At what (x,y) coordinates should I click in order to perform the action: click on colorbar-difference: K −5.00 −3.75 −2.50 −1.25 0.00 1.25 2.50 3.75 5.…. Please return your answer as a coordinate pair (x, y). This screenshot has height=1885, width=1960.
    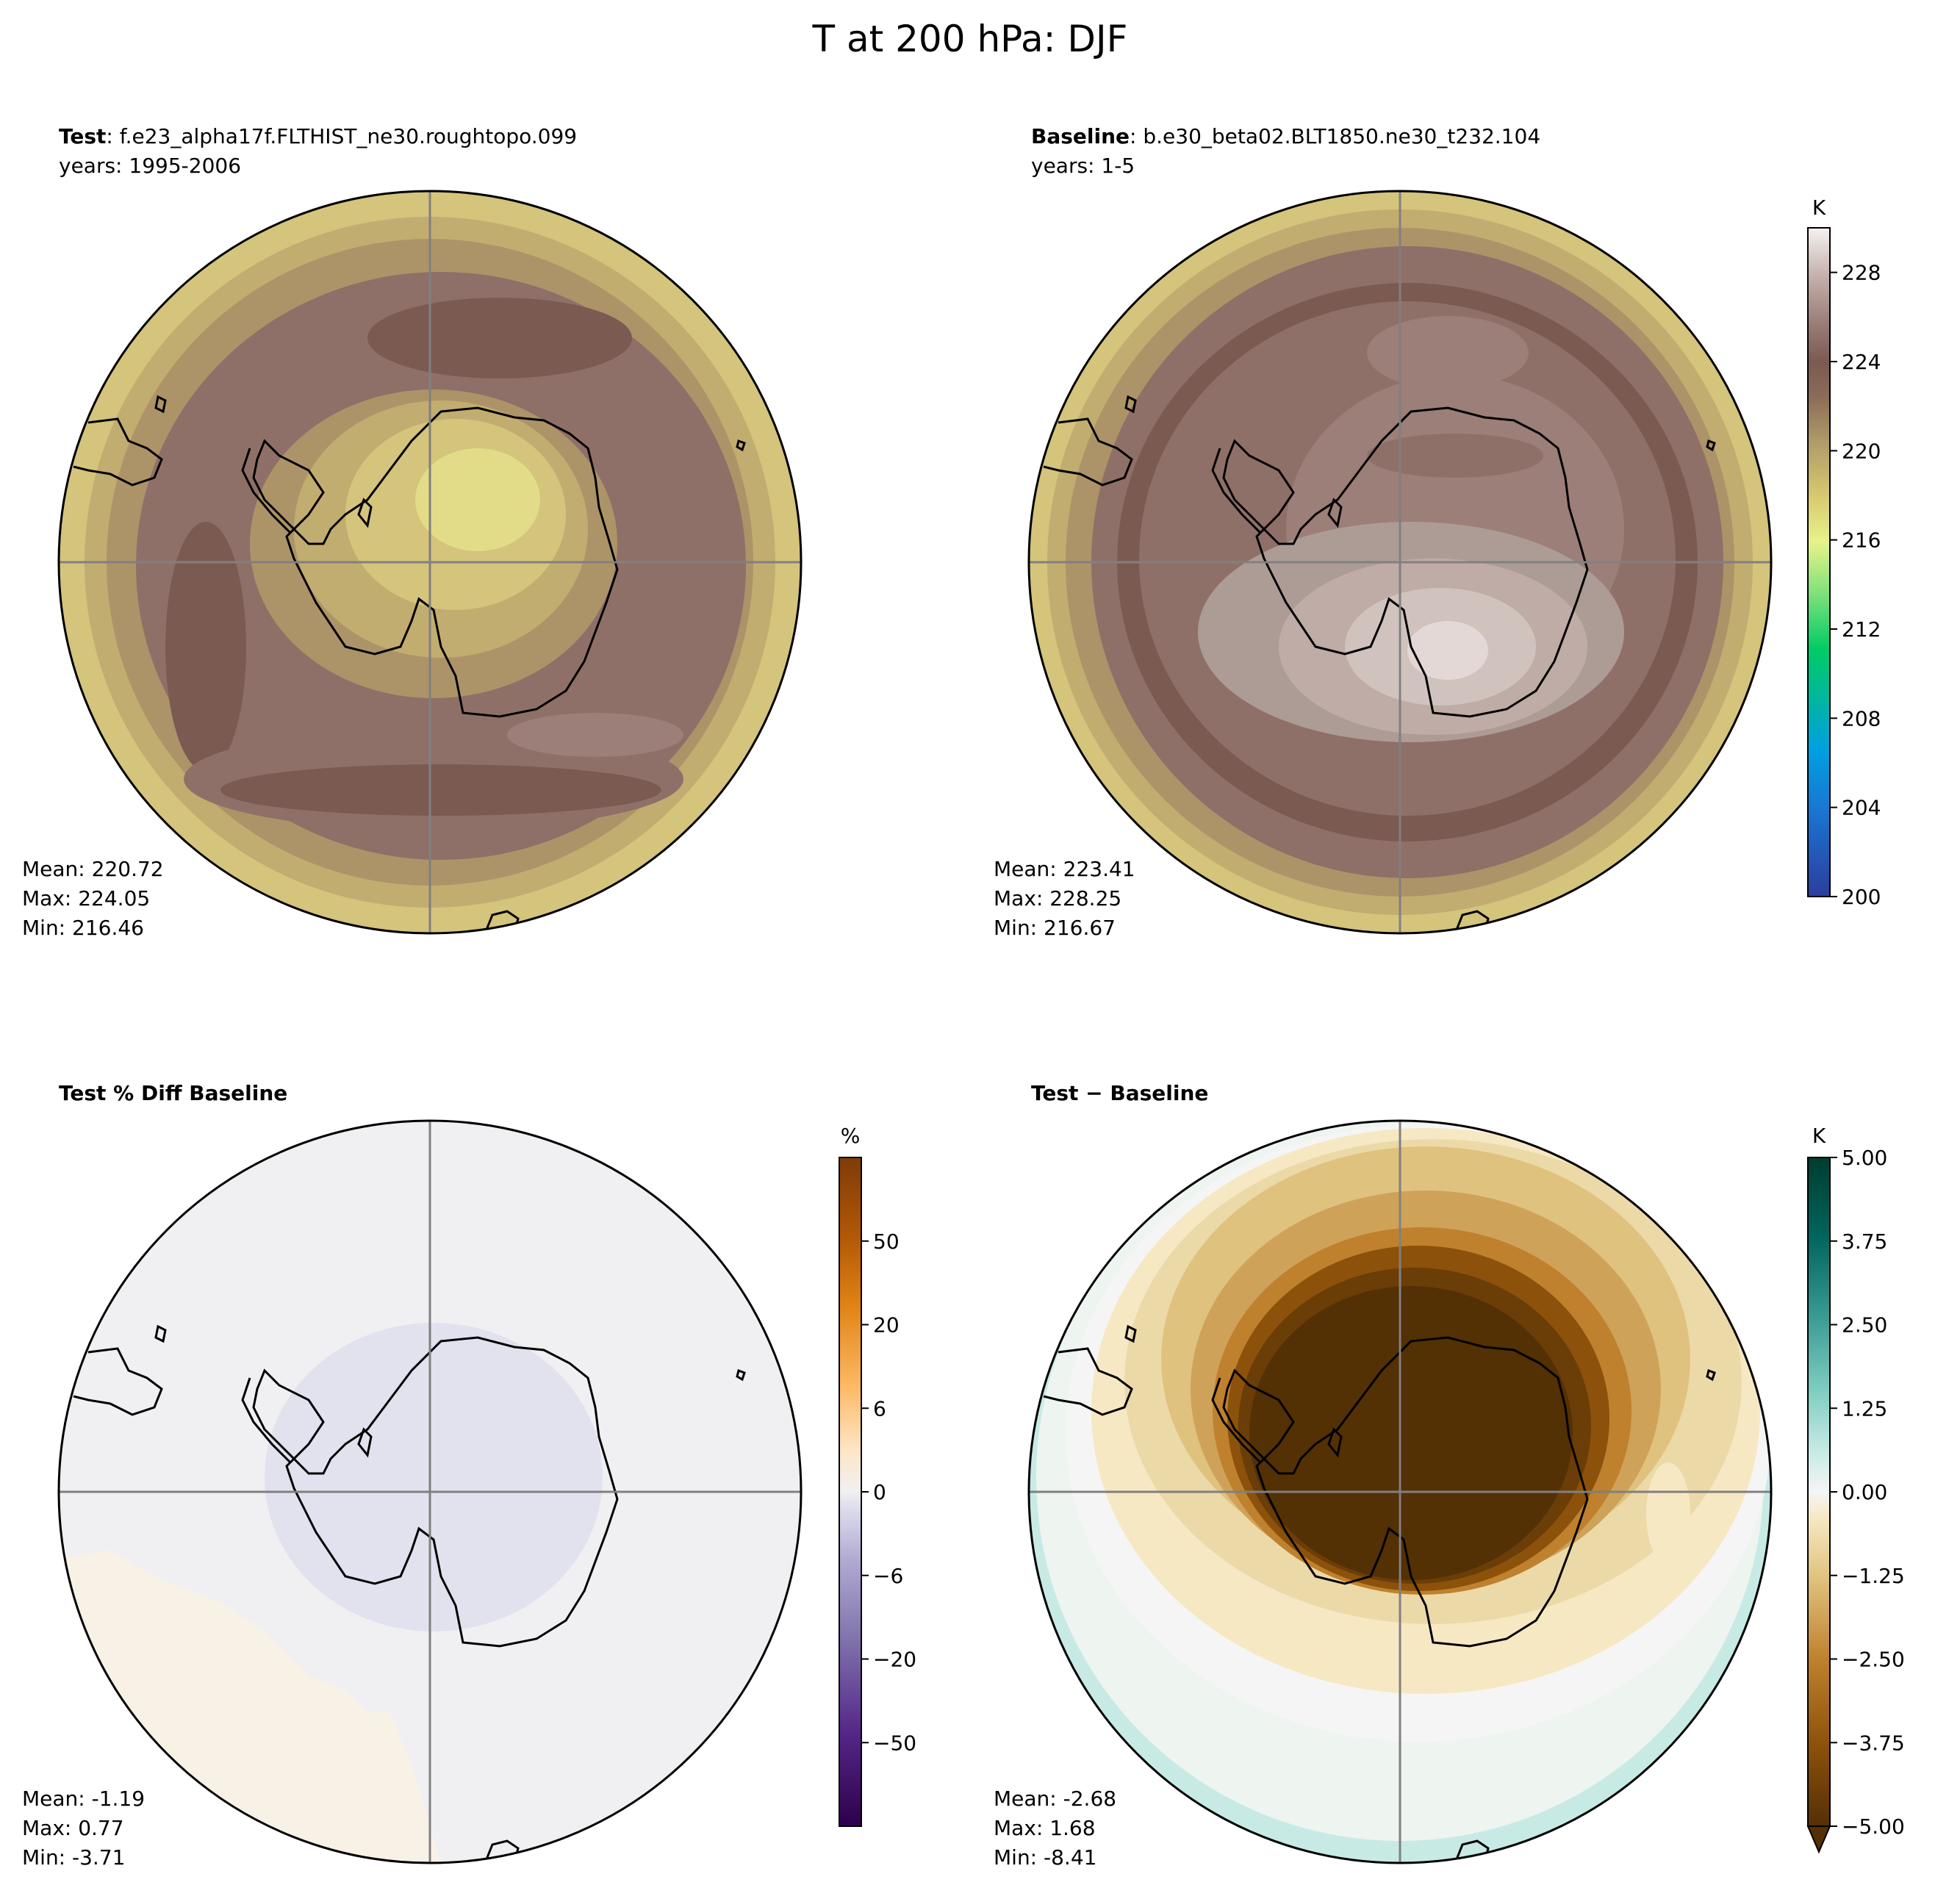
    Looking at the image, I should click on (1855, 1489).